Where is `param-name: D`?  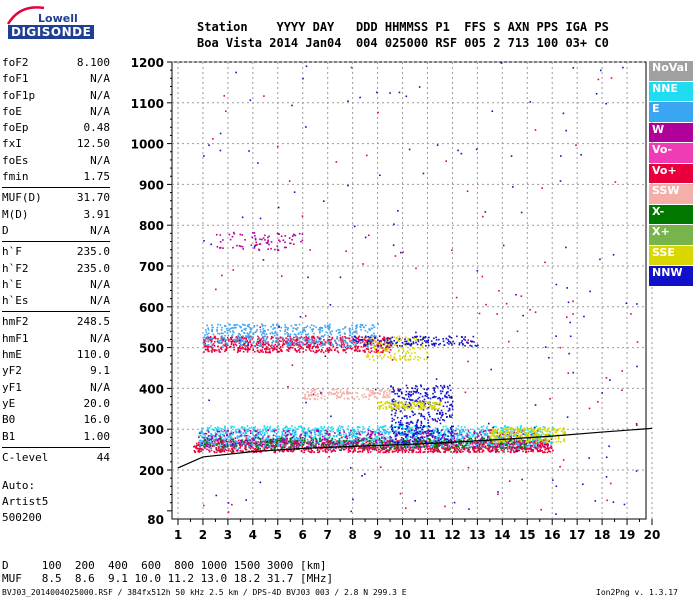
param-name: D is located at coordinates (5, 230).